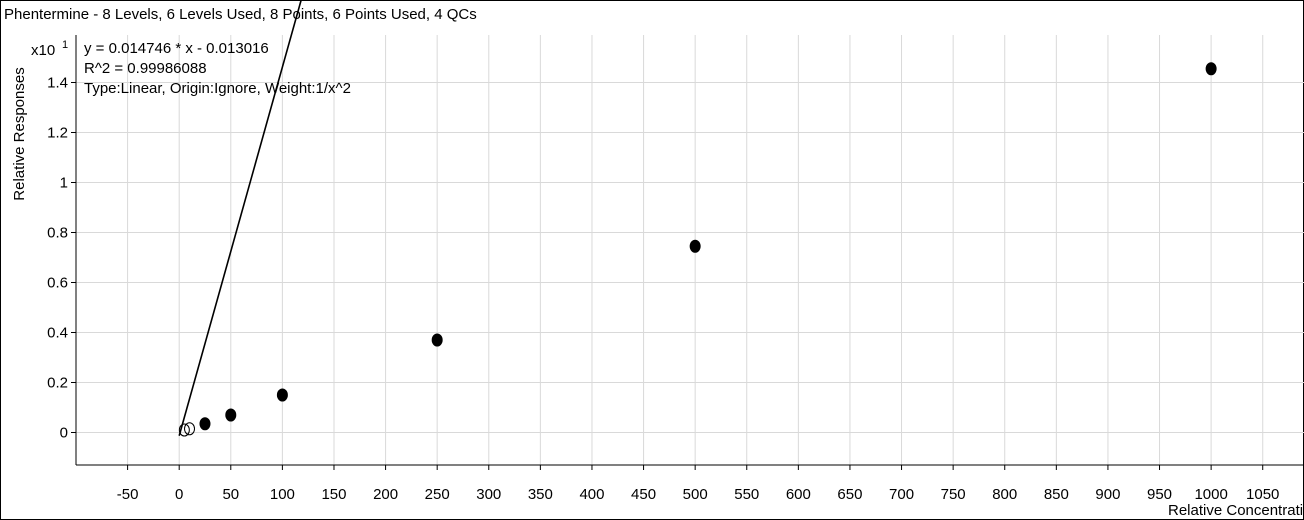 This screenshot has width=1304, height=520. What do you see at coordinates (217, 88) in the screenshot?
I see `fit-type-annotation: Type:Linear, Origin:Ignore, Weight:1/x^2` at bounding box center [217, 88].